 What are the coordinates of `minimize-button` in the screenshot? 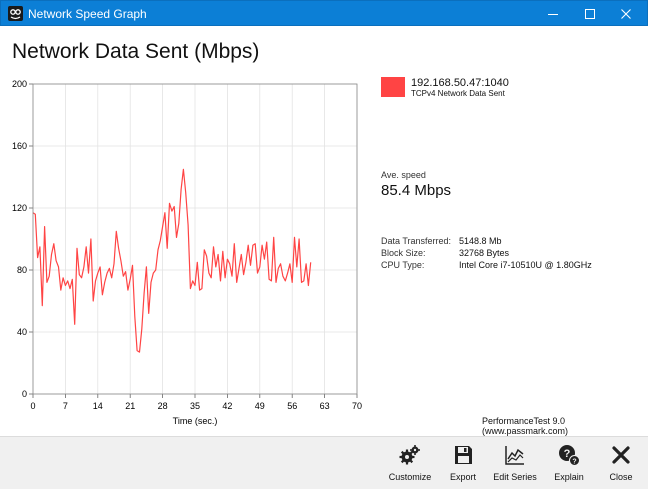 It's located at (553, 13).